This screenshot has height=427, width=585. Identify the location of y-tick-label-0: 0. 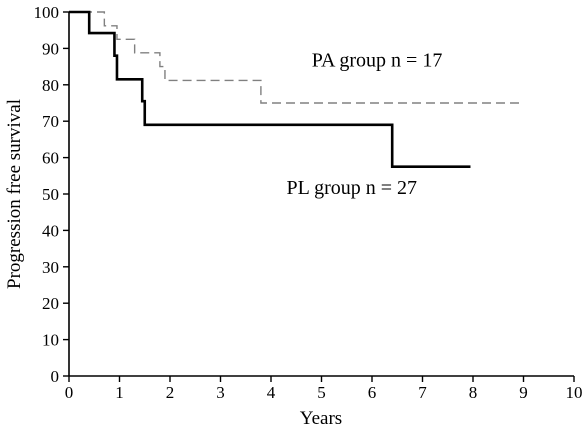
(55, 376).